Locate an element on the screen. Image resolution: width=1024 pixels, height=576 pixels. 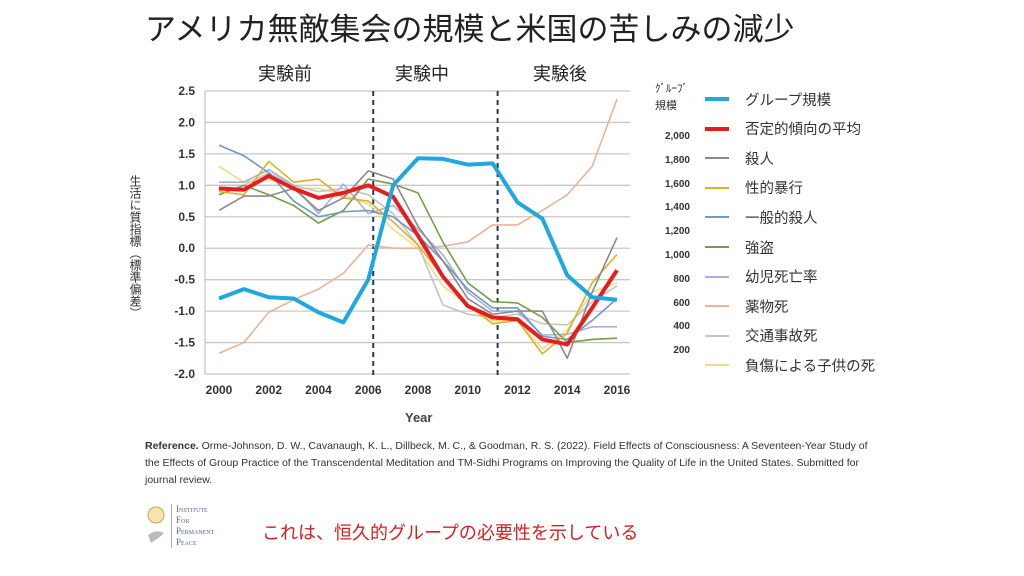
legend-item: グループ規模 is located at coordinates (768, 99).